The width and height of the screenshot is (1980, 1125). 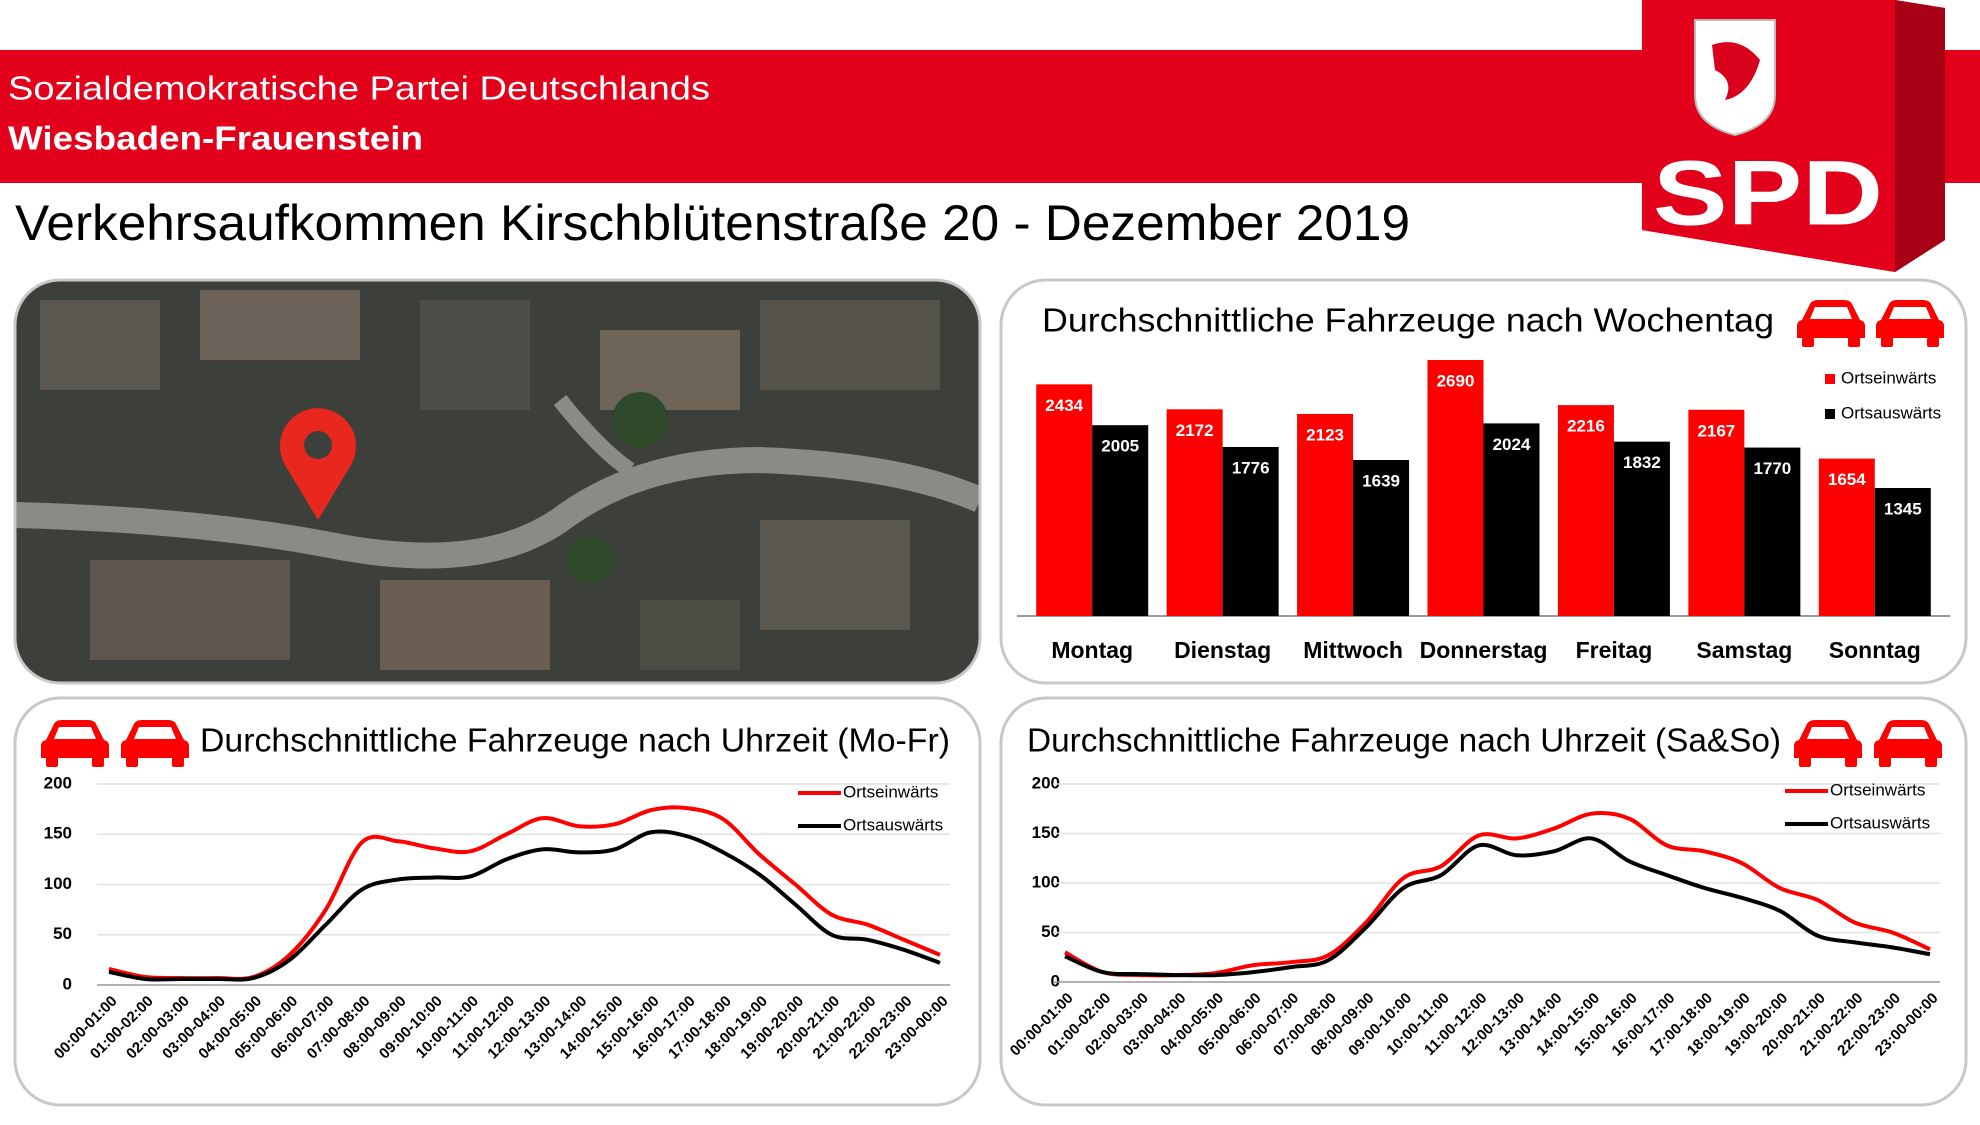 What do you see at coordinates (1484, 650) in the screenshot?
I see `x-tick-label: Donnerstag` at bounding box center [1484, 650].